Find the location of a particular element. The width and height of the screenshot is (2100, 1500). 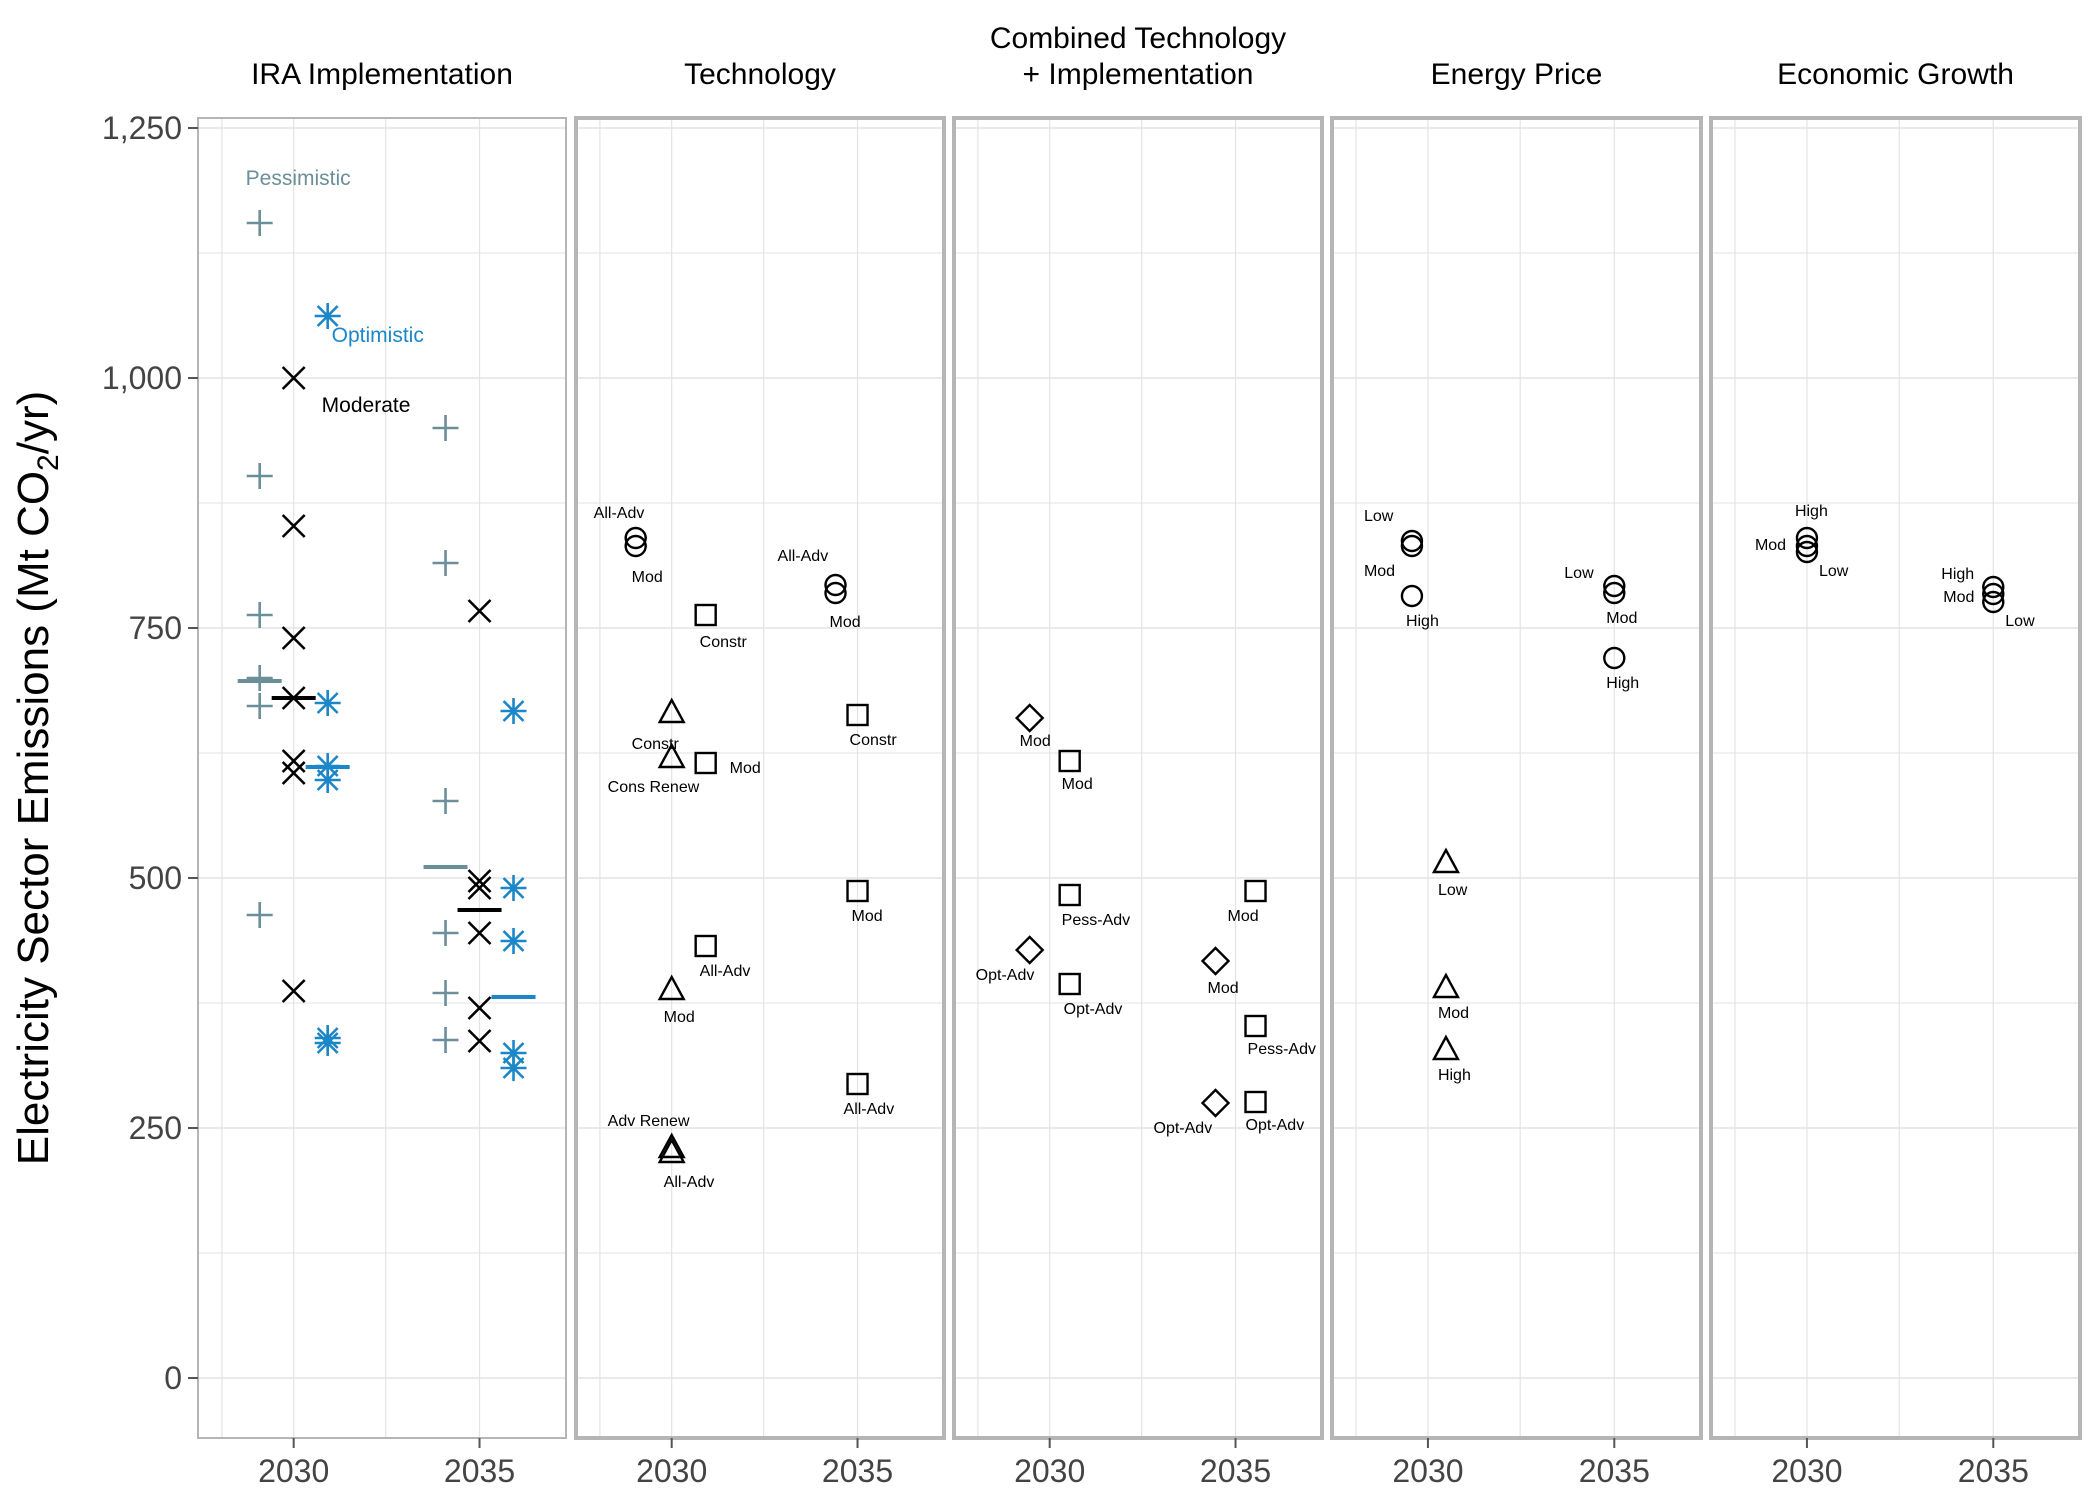

series-label: Optimistic is located at coordinates (378, 335).